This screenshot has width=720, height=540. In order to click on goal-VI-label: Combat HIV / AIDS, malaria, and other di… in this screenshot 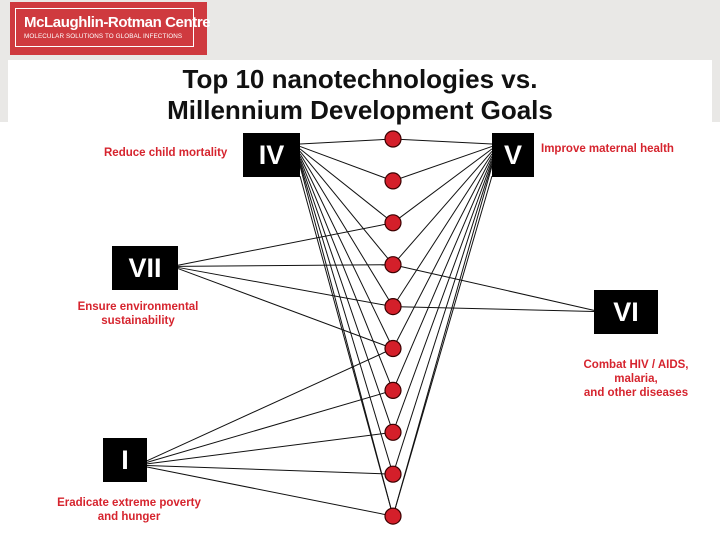, I will do `click(636, 379)`.